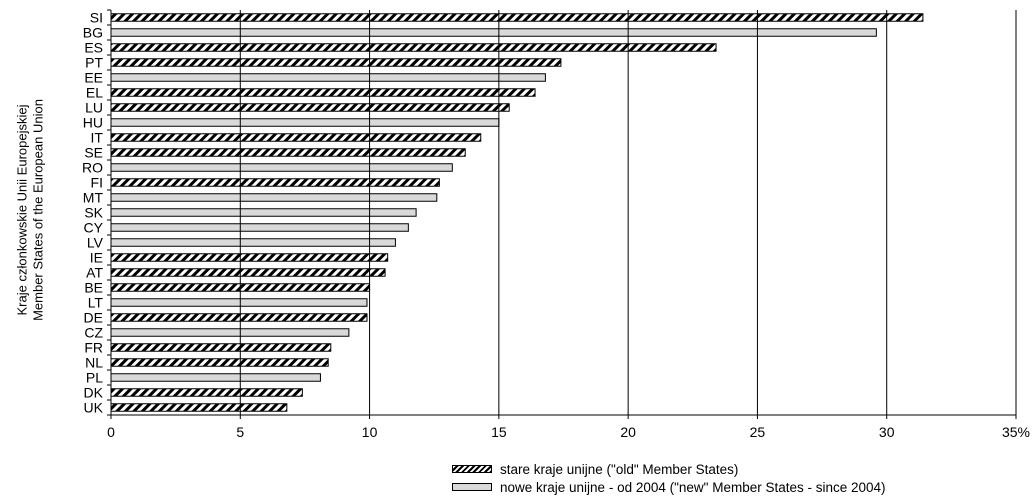 The image size is (1035, 497). Describe the element at coordinates (336, 62) in the screenshot. I see `bar-pt` at that location.